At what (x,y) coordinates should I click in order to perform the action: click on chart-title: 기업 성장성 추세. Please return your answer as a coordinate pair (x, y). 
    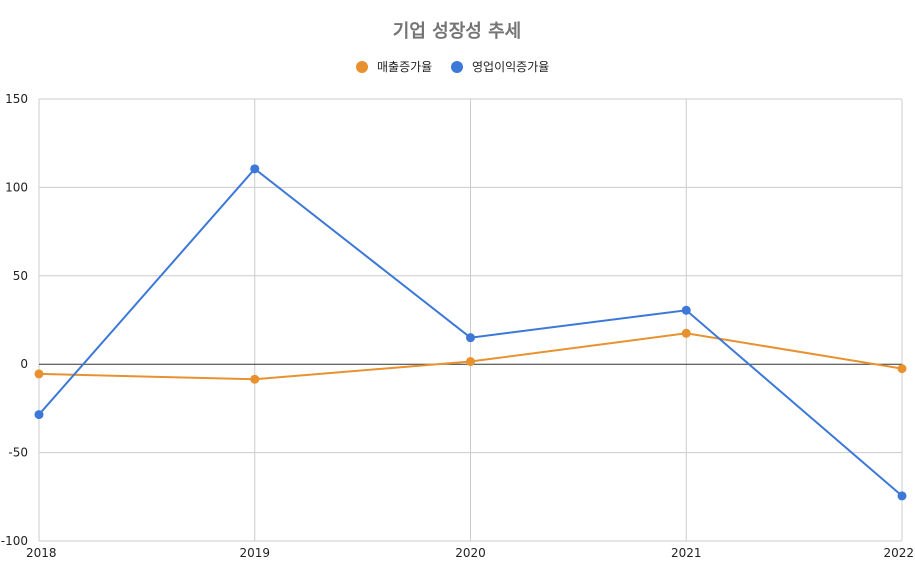
    Looking at the image, I should click on (457, 31).